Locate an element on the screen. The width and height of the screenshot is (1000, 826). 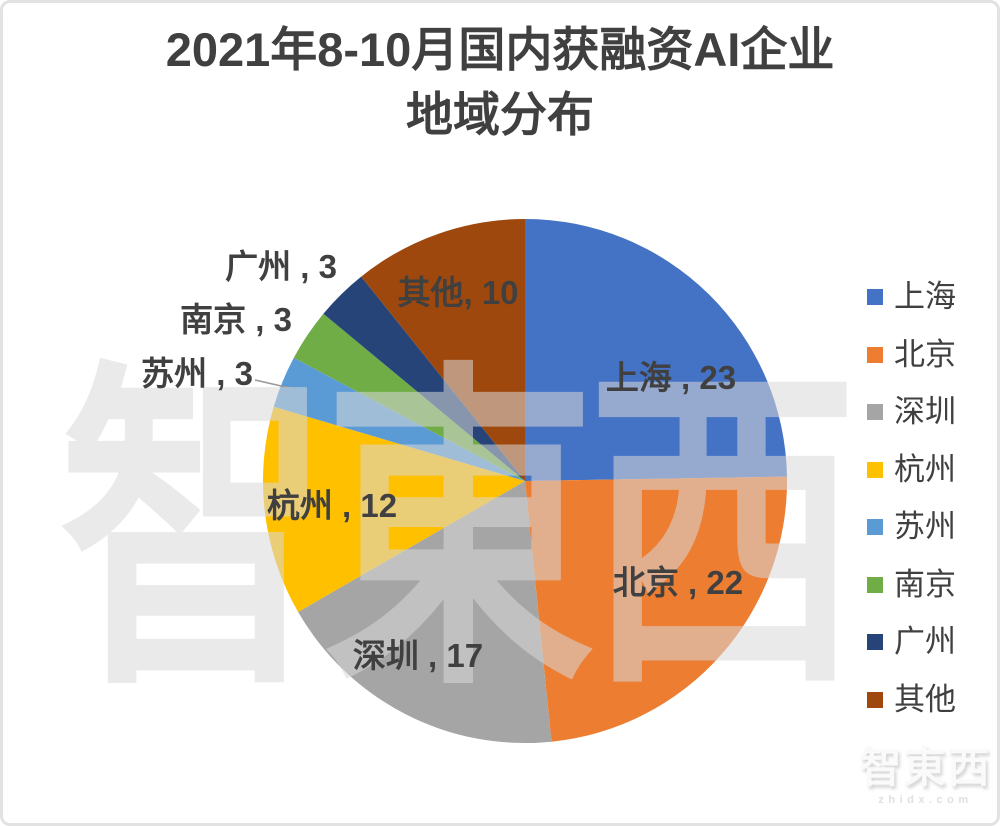
legend-item-杭州: 杭州 is located at coordinates (911, 469).